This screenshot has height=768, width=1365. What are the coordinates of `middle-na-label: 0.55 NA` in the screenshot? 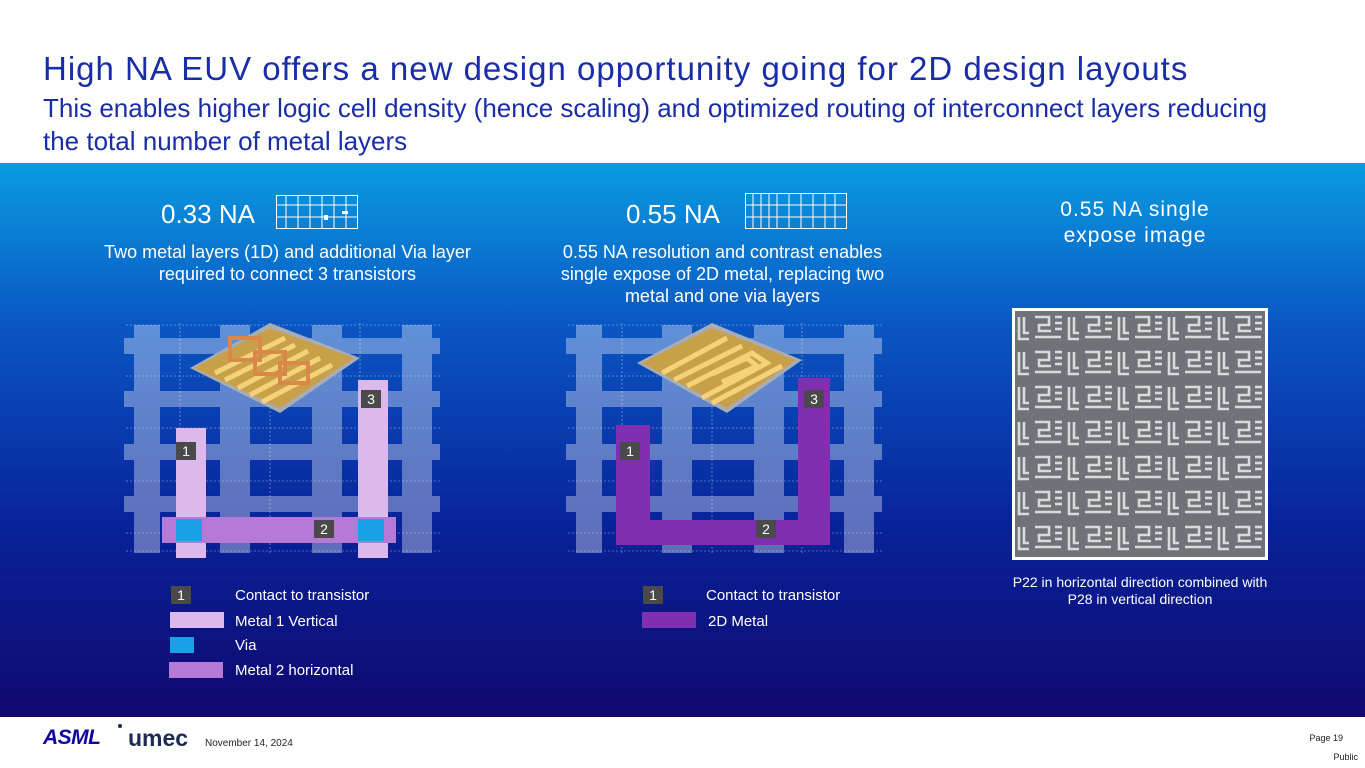 It's located at (673, 214).